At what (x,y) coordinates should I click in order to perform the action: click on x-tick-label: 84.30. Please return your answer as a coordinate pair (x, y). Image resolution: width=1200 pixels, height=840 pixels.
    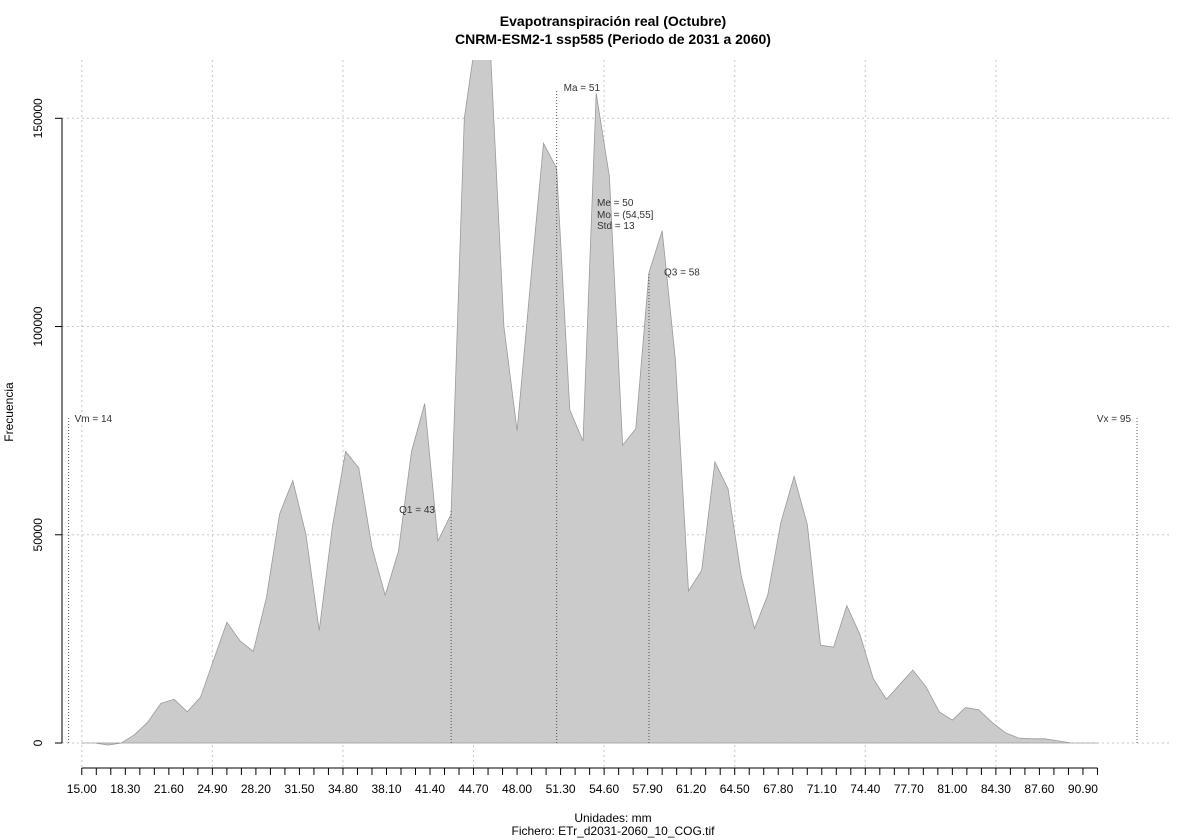
    Looking at the image, I should click on (996, 789).